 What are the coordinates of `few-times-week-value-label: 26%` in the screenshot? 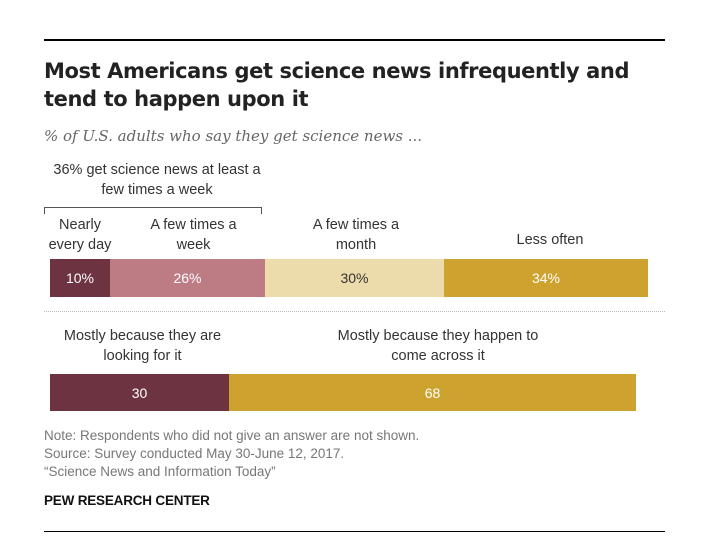 It's located at (187, 278).